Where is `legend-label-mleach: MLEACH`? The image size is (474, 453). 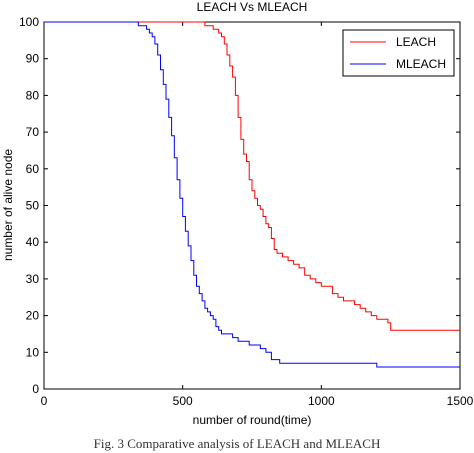
legend-label-mleach: MLEACH is located at coordinates (421, 64).